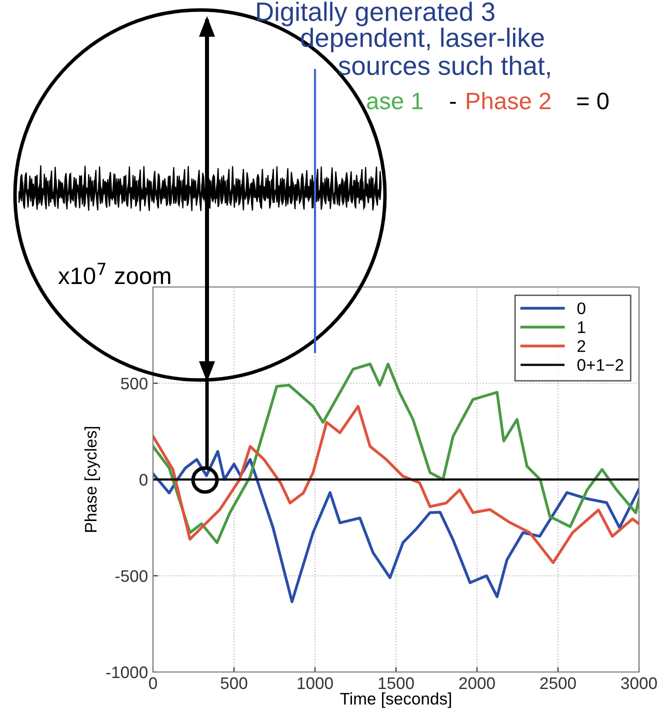 This screenshot has height=716, width=661. I want to click on text: Digitally generated 3, so click(375, 14).